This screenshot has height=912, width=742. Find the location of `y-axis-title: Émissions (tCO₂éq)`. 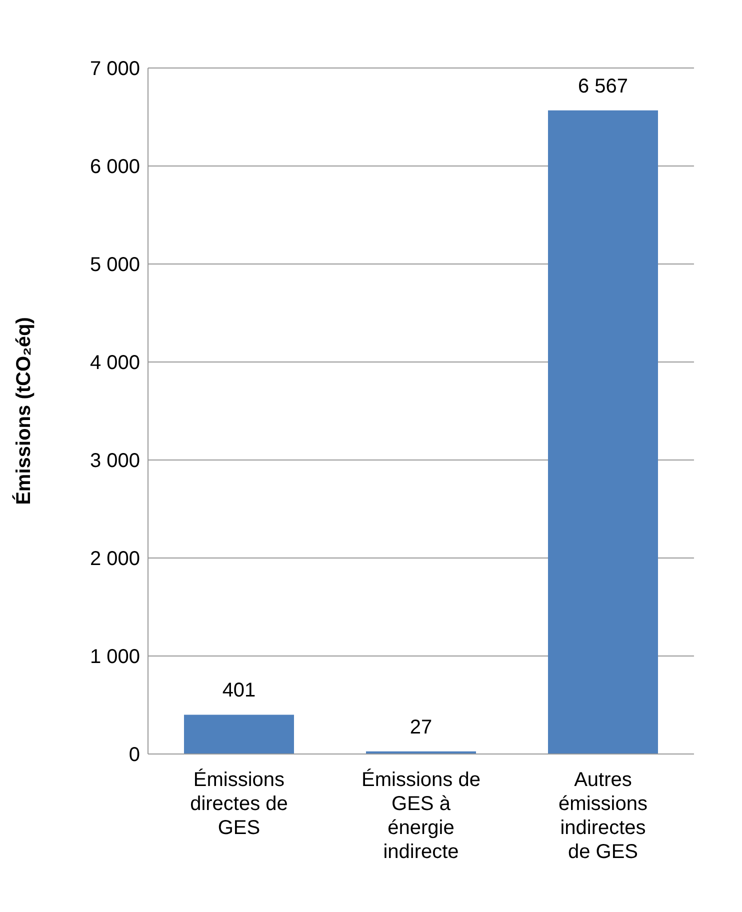

y-axis-title: Émissions (tCO₂éq) is located at coordinates (23, 411).